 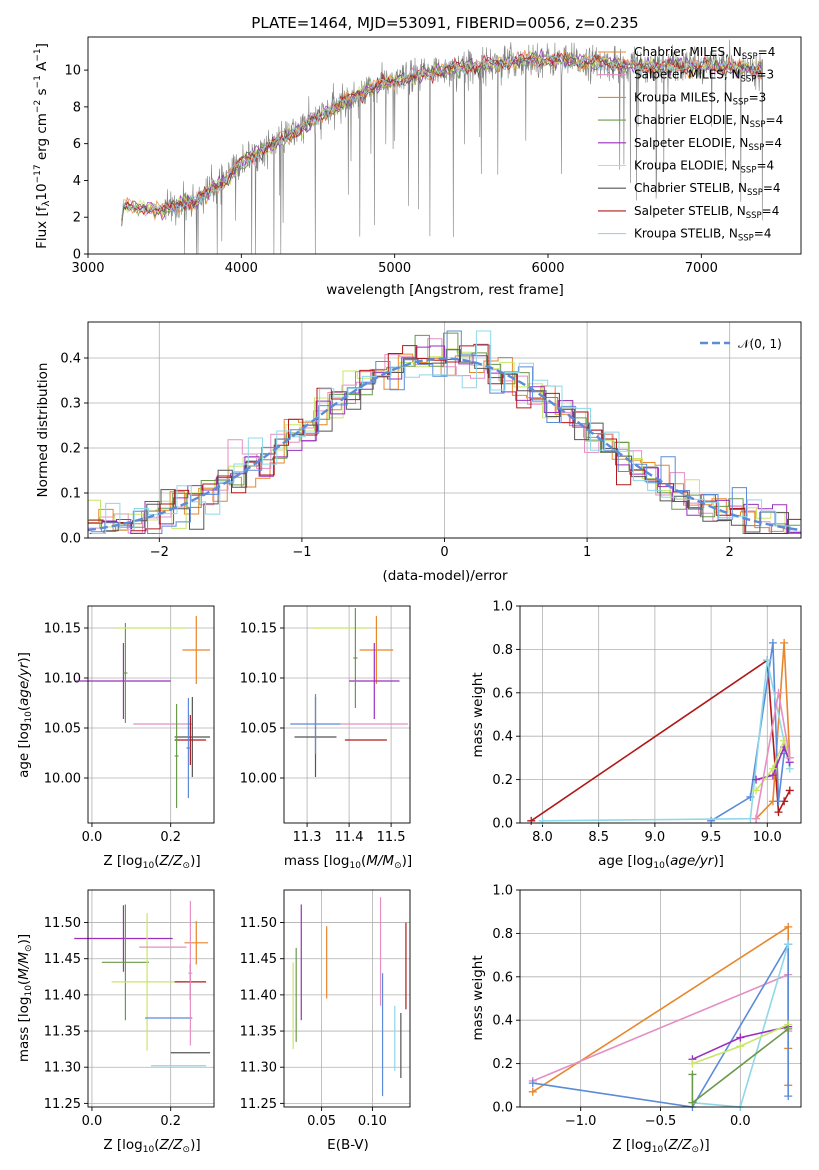 I want to click on y-tick-label: 11.30, so click(x=258, y=1068).